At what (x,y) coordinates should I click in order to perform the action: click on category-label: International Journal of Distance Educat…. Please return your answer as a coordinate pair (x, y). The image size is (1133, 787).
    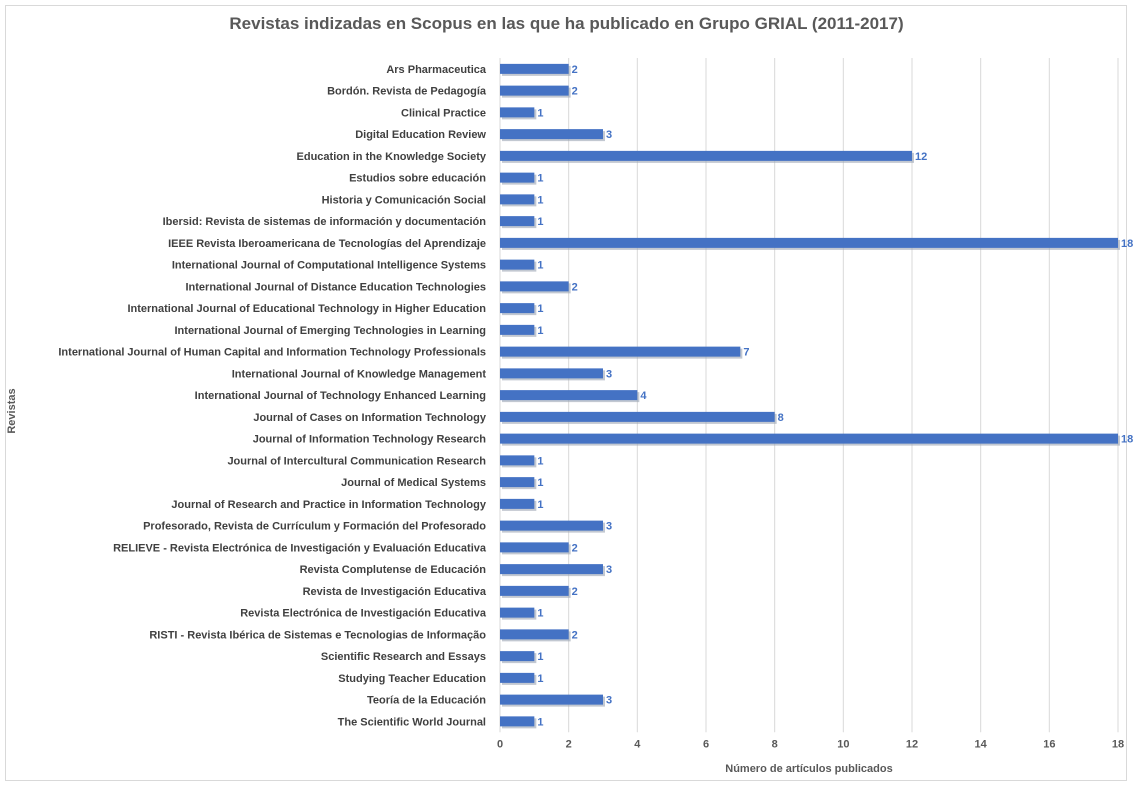
    Looking at the image, I should click on (335, 287).